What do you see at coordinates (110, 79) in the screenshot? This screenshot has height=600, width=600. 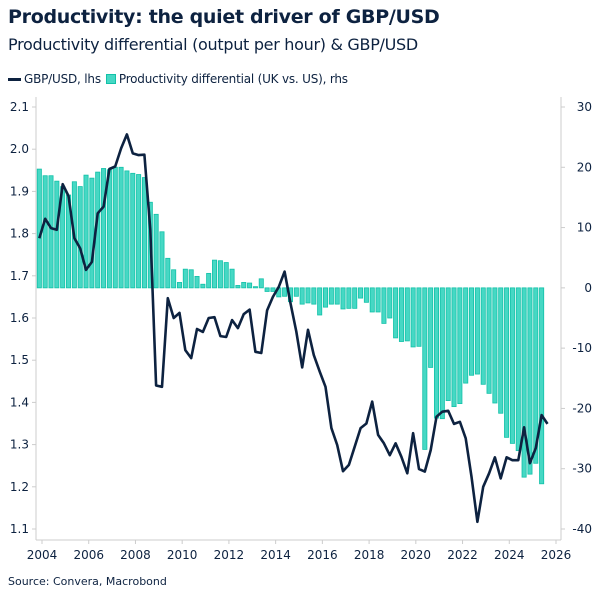 I see `legend-bar-swatch` at bounding box center [110, 79].